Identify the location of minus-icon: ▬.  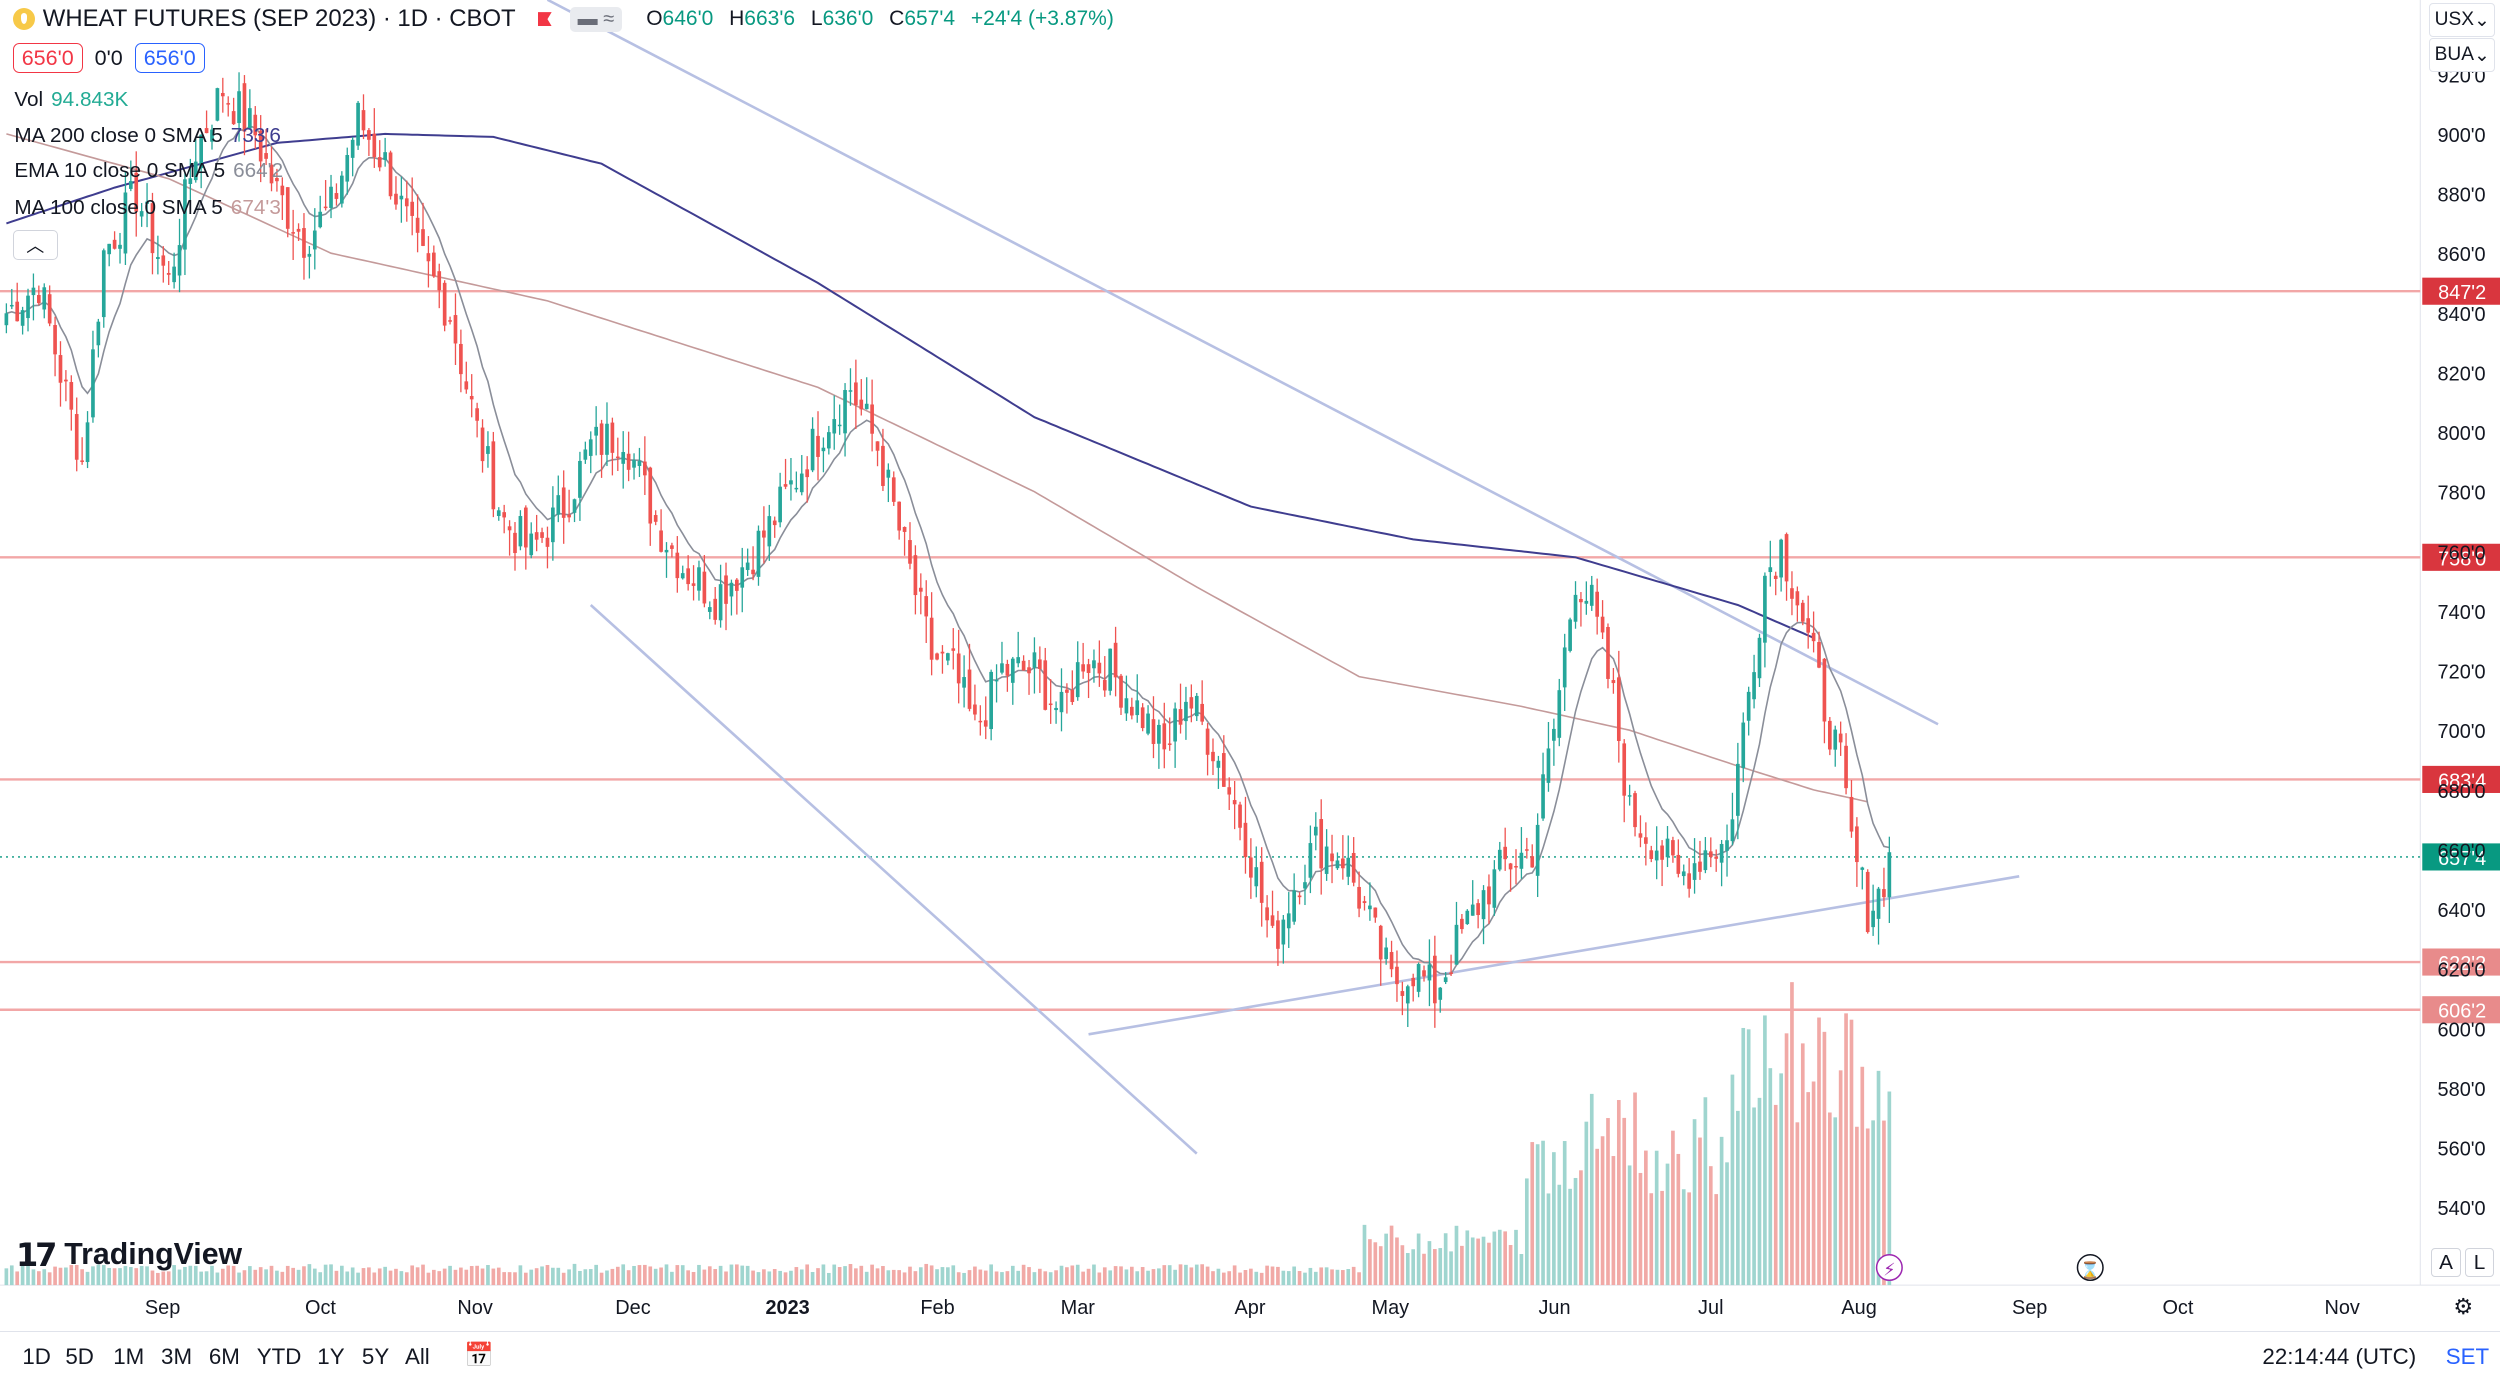
(590, 18).